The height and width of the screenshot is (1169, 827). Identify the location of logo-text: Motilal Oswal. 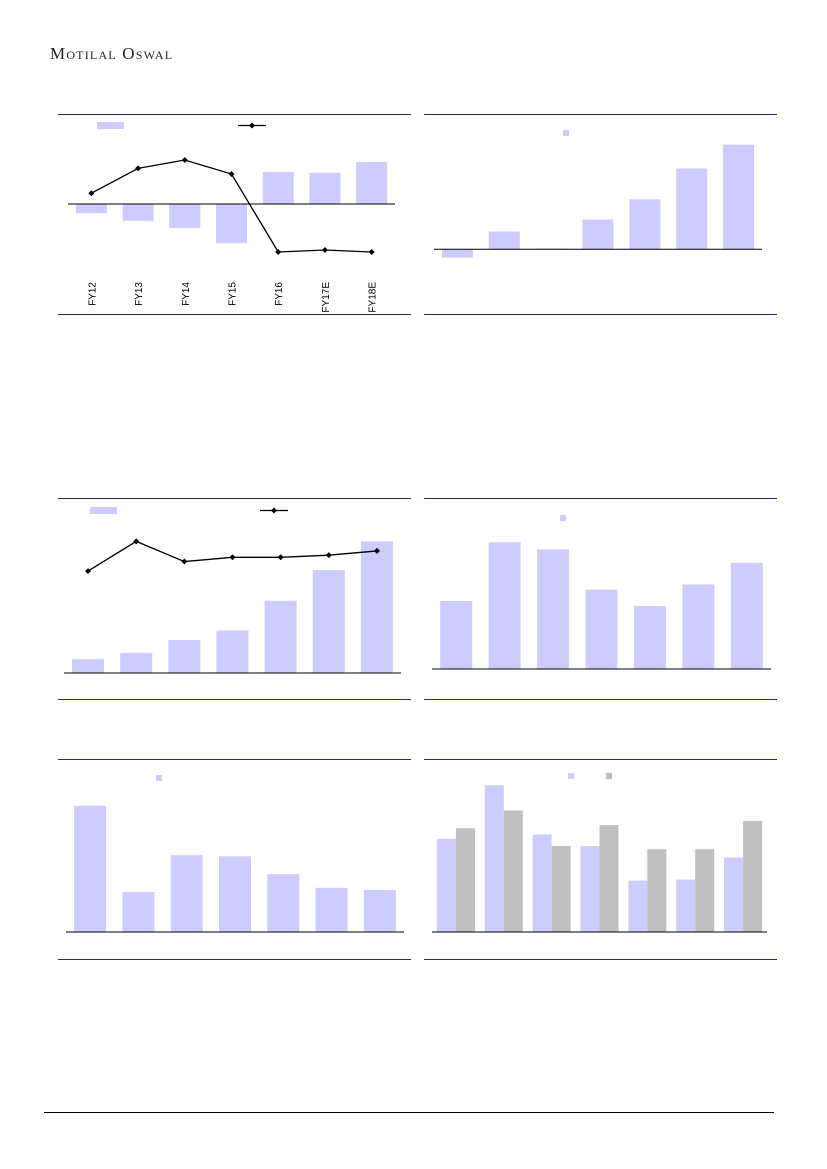
(112, 53).